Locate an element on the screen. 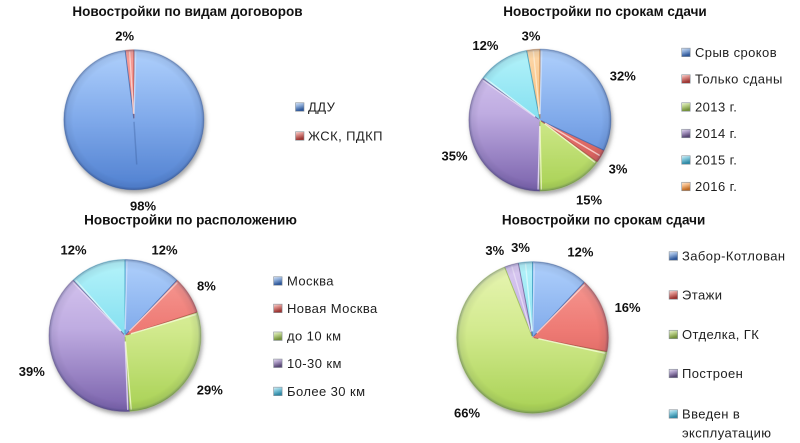 This screenshot has height=443, width=800. svg-text: ЖСК, ПДКП is located at coordinates (345, 136).